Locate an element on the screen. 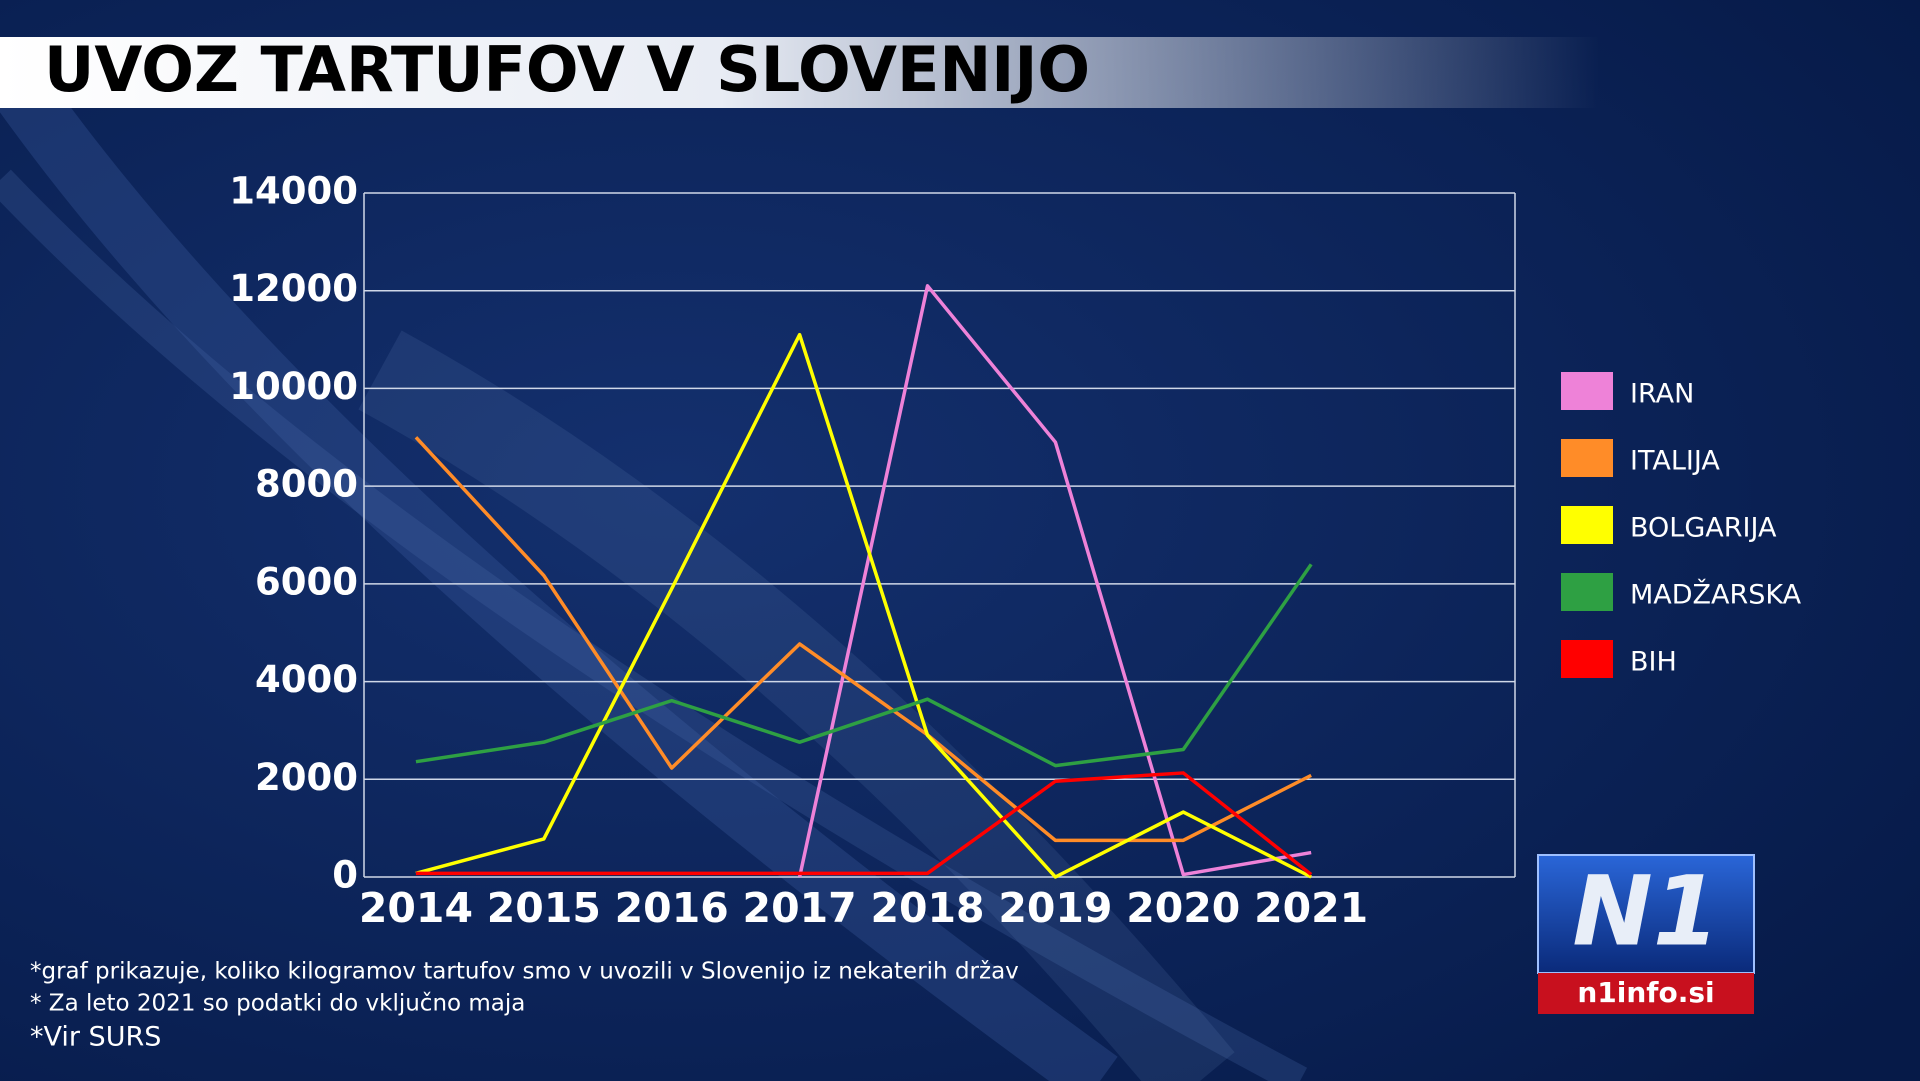  logo-box is located at coordinates (1646, 914).